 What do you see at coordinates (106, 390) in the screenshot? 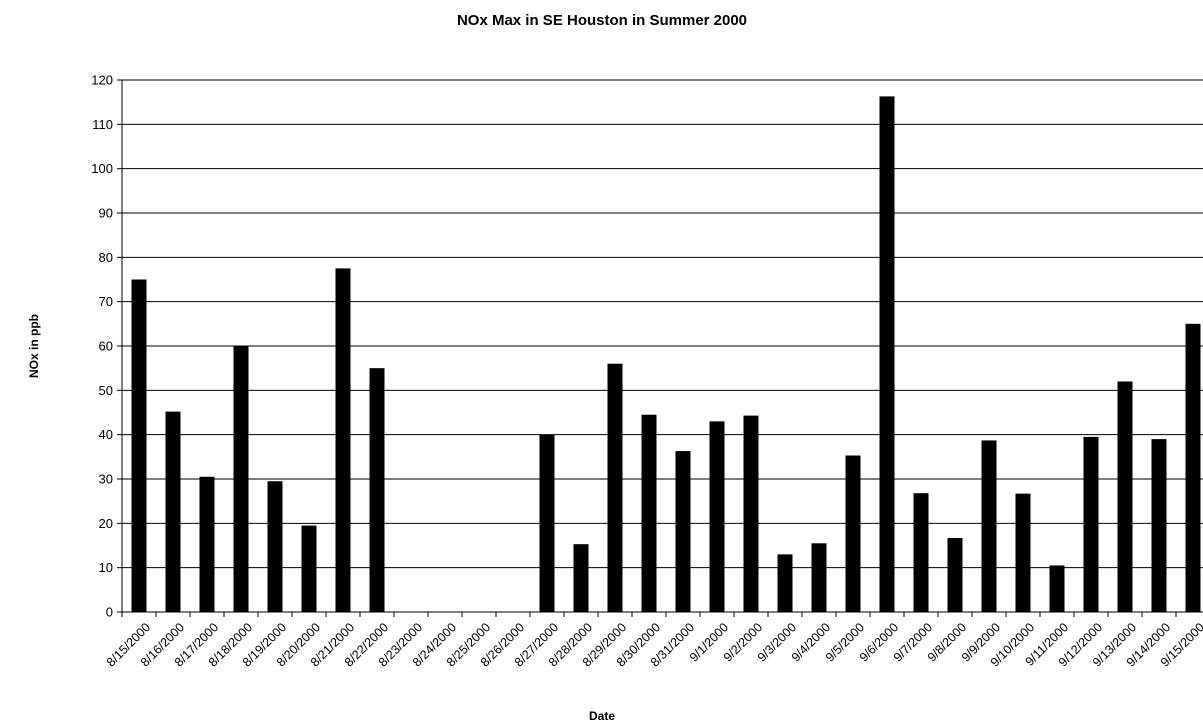
I see `y-tick-label: 50` at bounding box center [106, 390].